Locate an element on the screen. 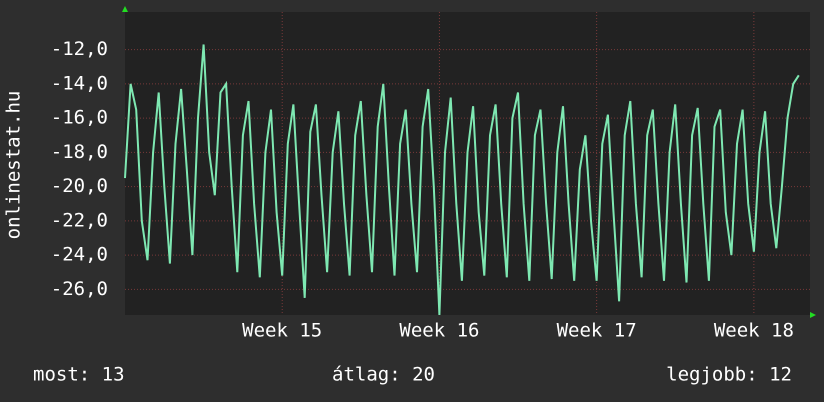 Image resolution: width=824 pixels, height=402 pixels. x-tick-label: Week 17 is located at coordinates (597, 331).